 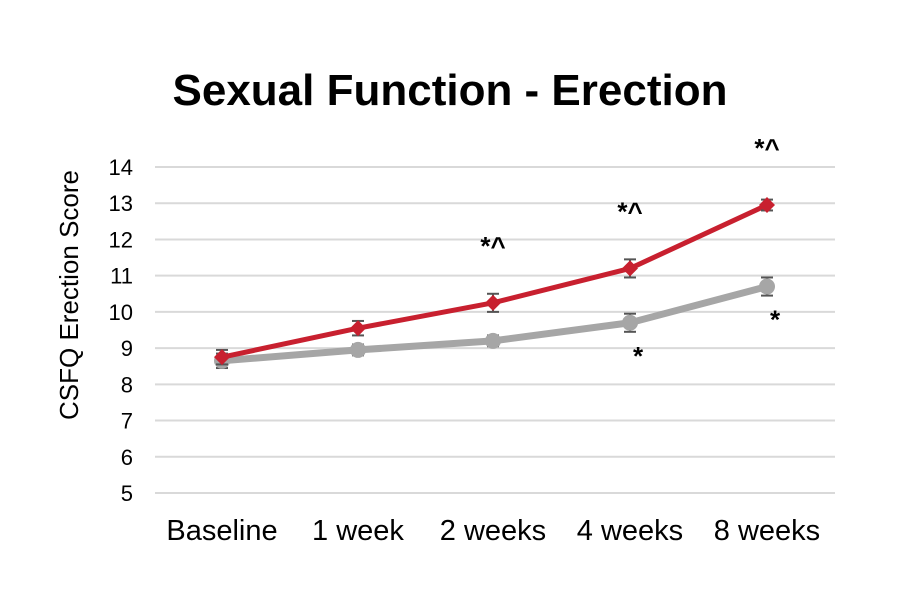 What do you see at coordinates (121, 276) in the screenshot?
I see `y-tick-label: 11` at bounding box center [121, 276].